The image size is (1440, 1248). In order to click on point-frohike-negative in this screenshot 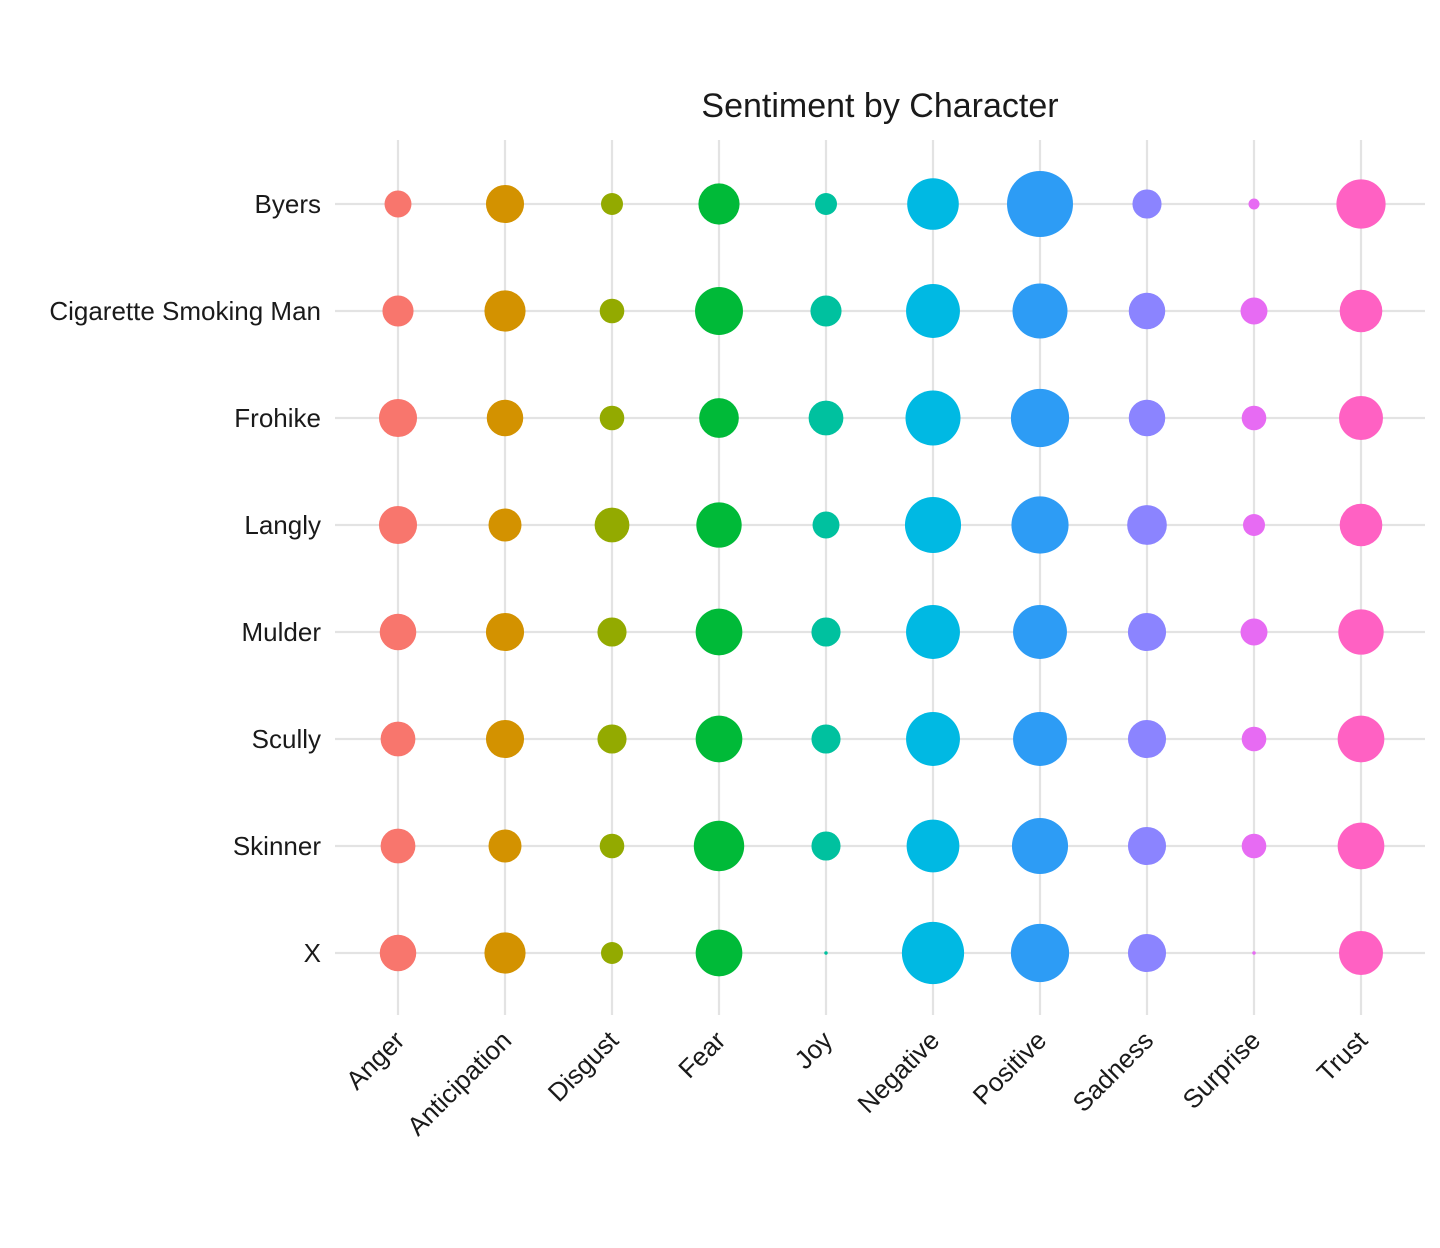, I will do `click(933, 418)`.